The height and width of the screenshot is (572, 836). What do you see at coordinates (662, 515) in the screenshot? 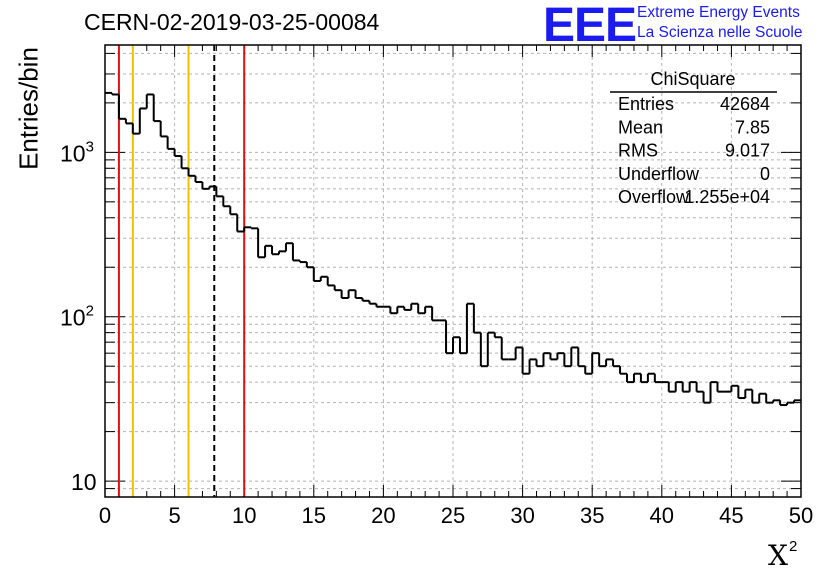
I see `x-tick-label: 40` at bounding box center [662, 515].